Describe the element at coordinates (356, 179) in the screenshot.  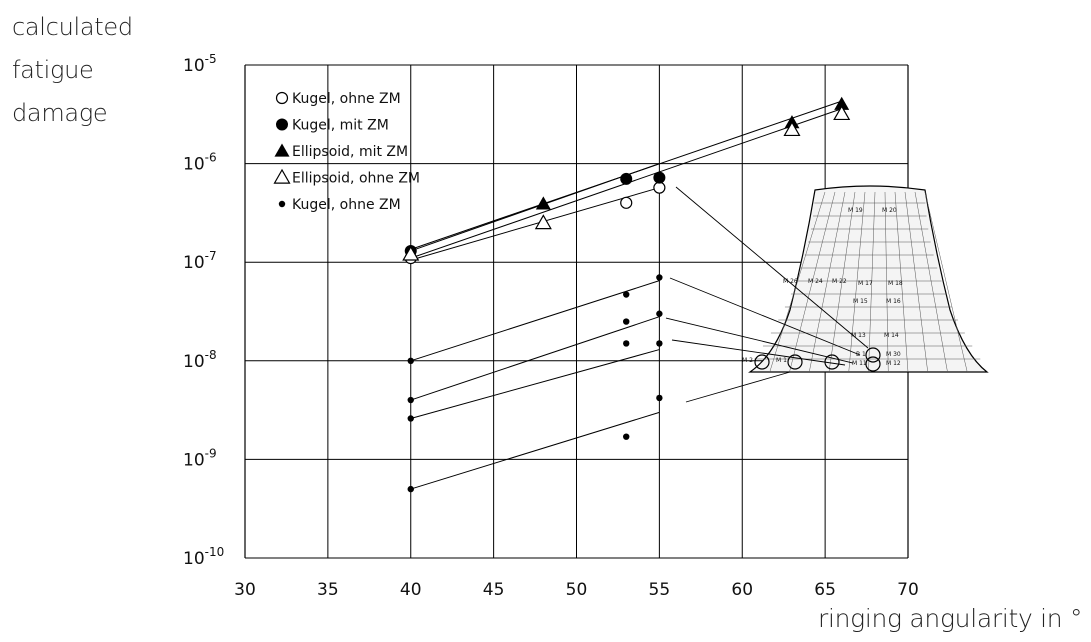
I see `legend-label: Ellipsoid, ohne ZM` at that location.